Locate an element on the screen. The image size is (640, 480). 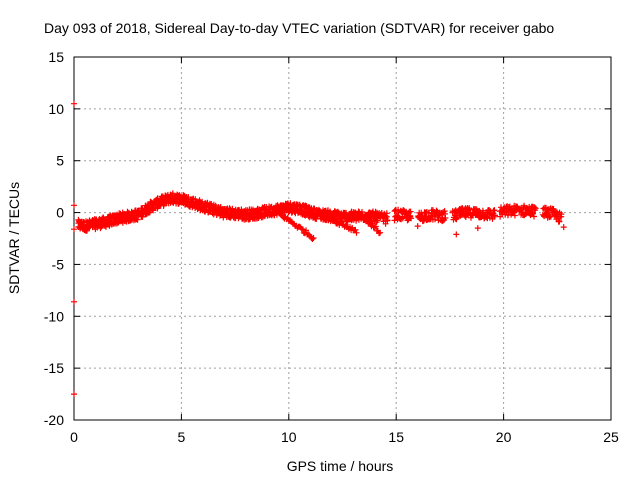
x-axis-label: GPS time / hours is located at coordinates (340, 466).